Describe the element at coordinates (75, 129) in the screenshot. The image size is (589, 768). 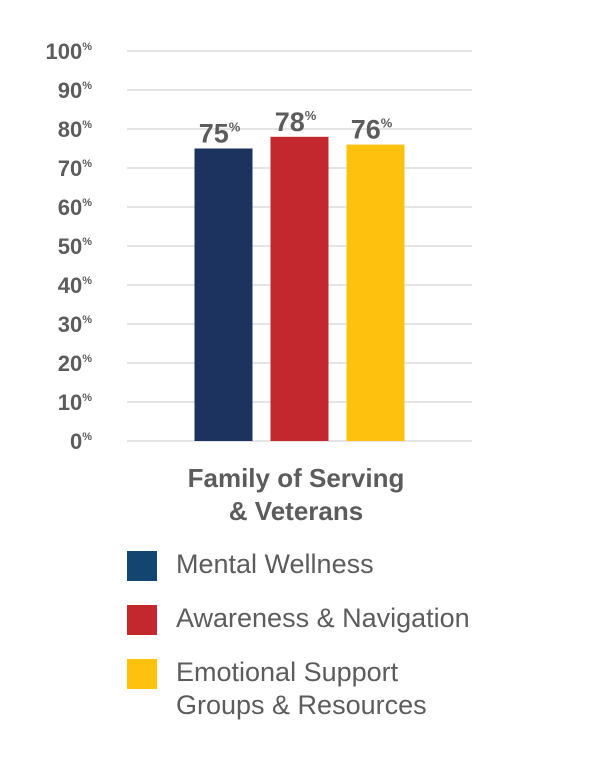
I see `y-tick-label-80: 80%` at that location.